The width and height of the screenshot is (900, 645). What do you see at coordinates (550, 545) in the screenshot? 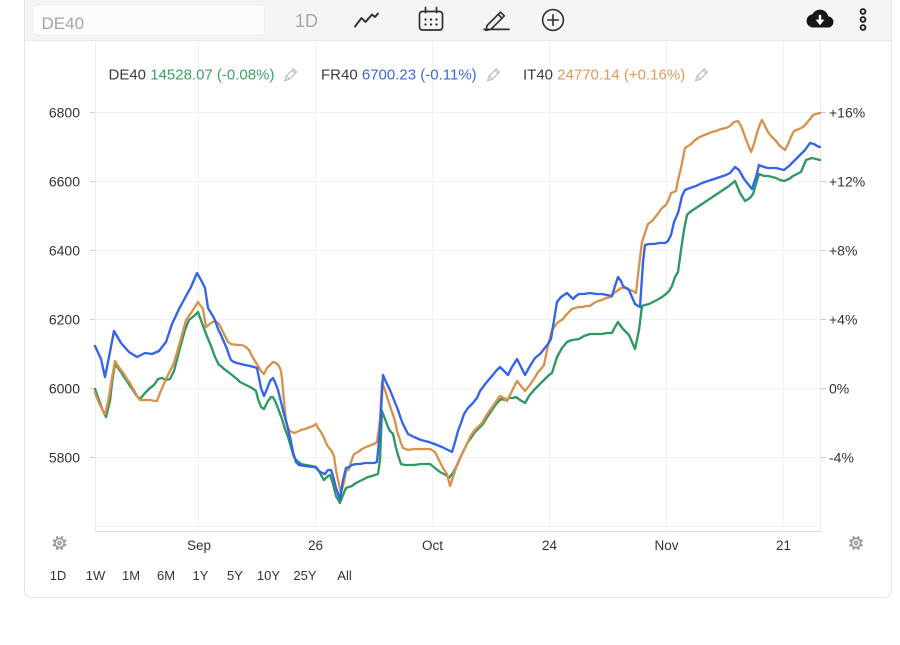
I see `svg-text: 24` at bounding box center [550, 545].